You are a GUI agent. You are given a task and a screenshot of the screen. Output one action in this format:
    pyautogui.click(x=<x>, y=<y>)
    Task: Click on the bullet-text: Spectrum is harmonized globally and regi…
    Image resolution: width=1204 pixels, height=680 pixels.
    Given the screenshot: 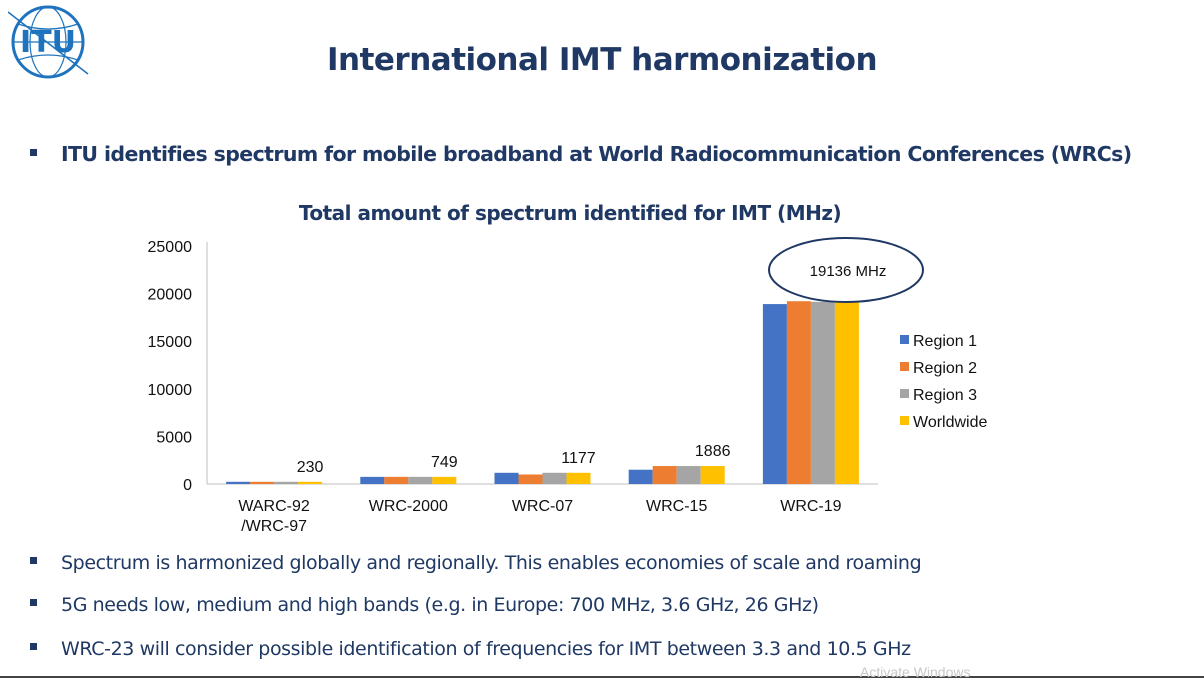 What is the action you would take?
    pyautogui.click(x=491, y=563)
    